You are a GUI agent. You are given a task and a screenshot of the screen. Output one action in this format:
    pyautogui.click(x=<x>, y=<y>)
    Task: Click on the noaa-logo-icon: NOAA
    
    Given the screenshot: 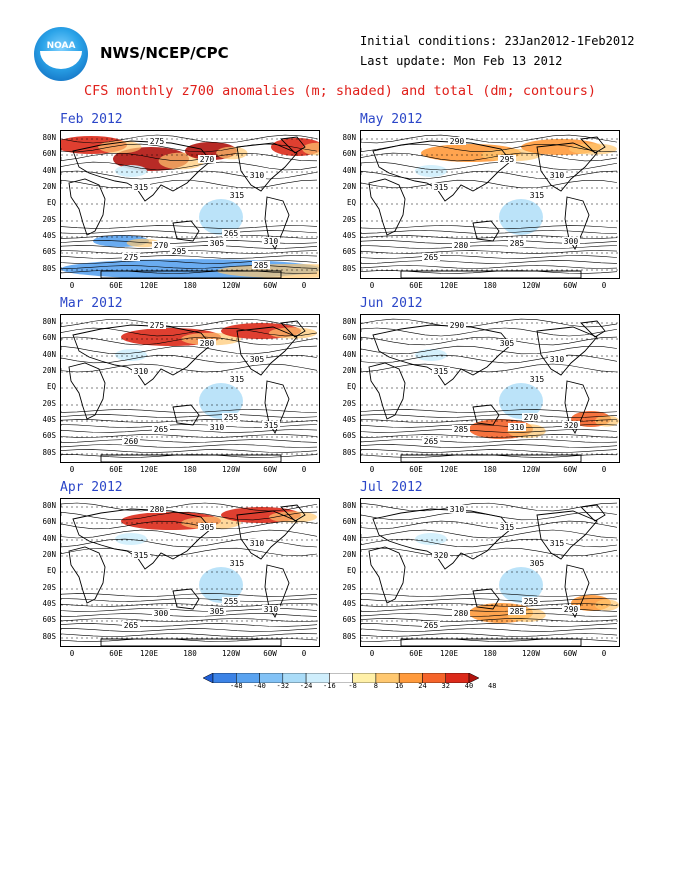 What is the action you would take?
    pyautogui.click(x=61, y=54)
    